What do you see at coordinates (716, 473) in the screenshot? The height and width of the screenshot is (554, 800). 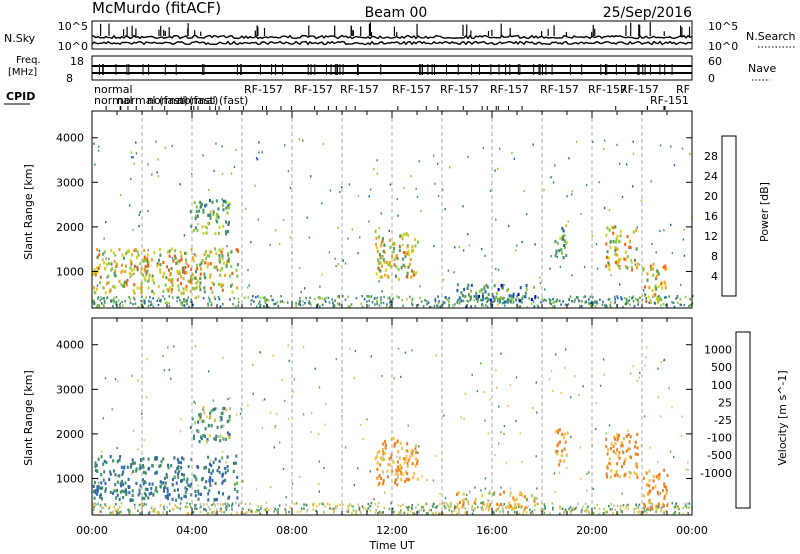 I see `velocity-colorbar-tick: -1000` at bounding box center [716, 473].